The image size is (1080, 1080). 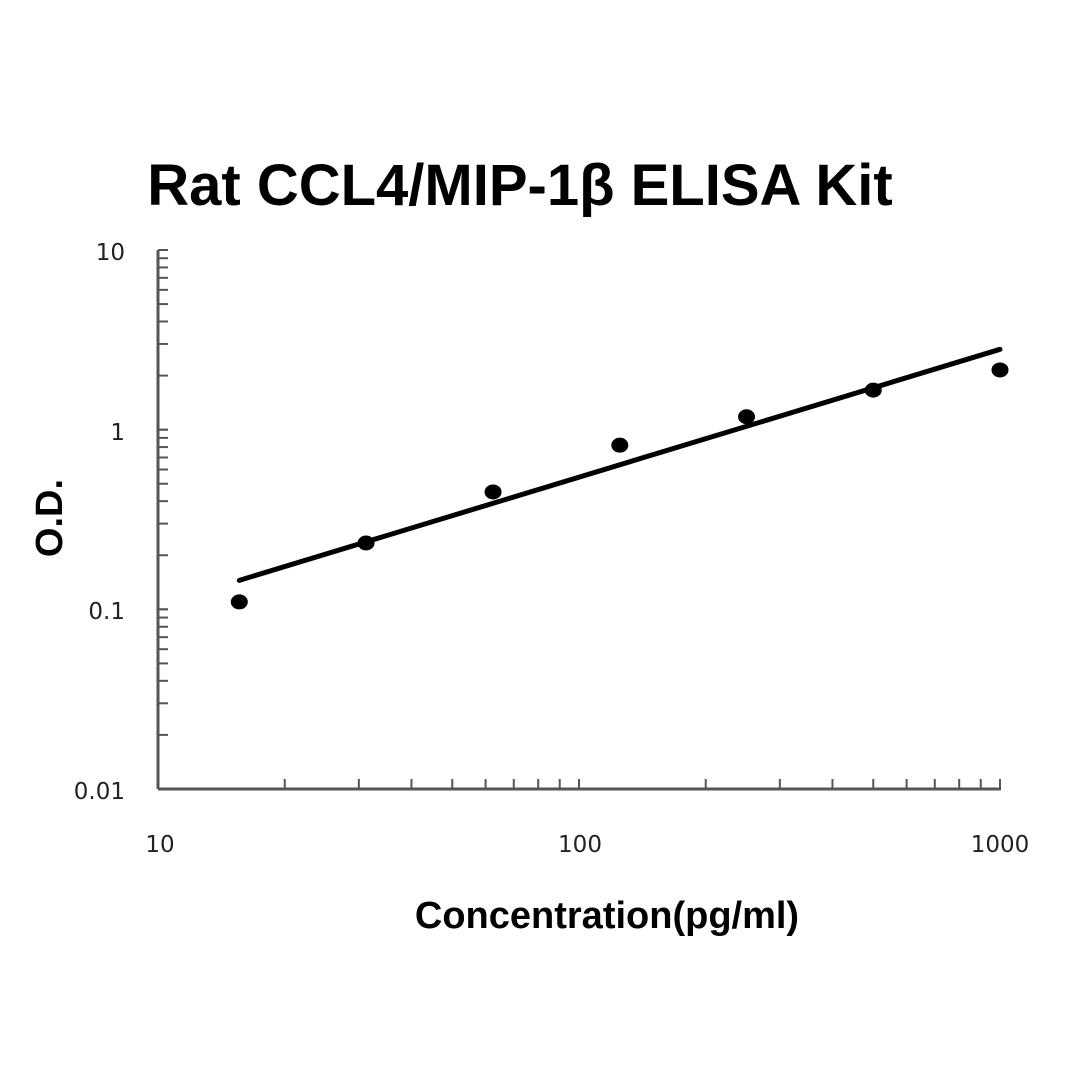 I want to click on y-tick-label-10: 10, so click(x=110, y=253).